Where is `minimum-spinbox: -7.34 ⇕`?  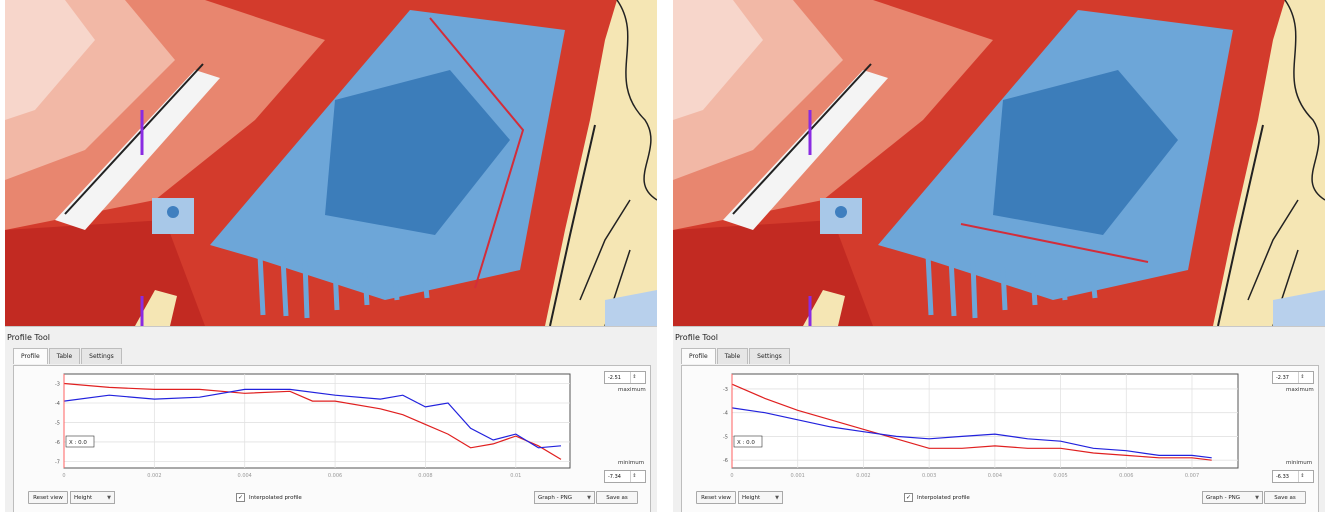 minimum-spinbox: -7.34 ⇕ is located at coordinates (625, 476).